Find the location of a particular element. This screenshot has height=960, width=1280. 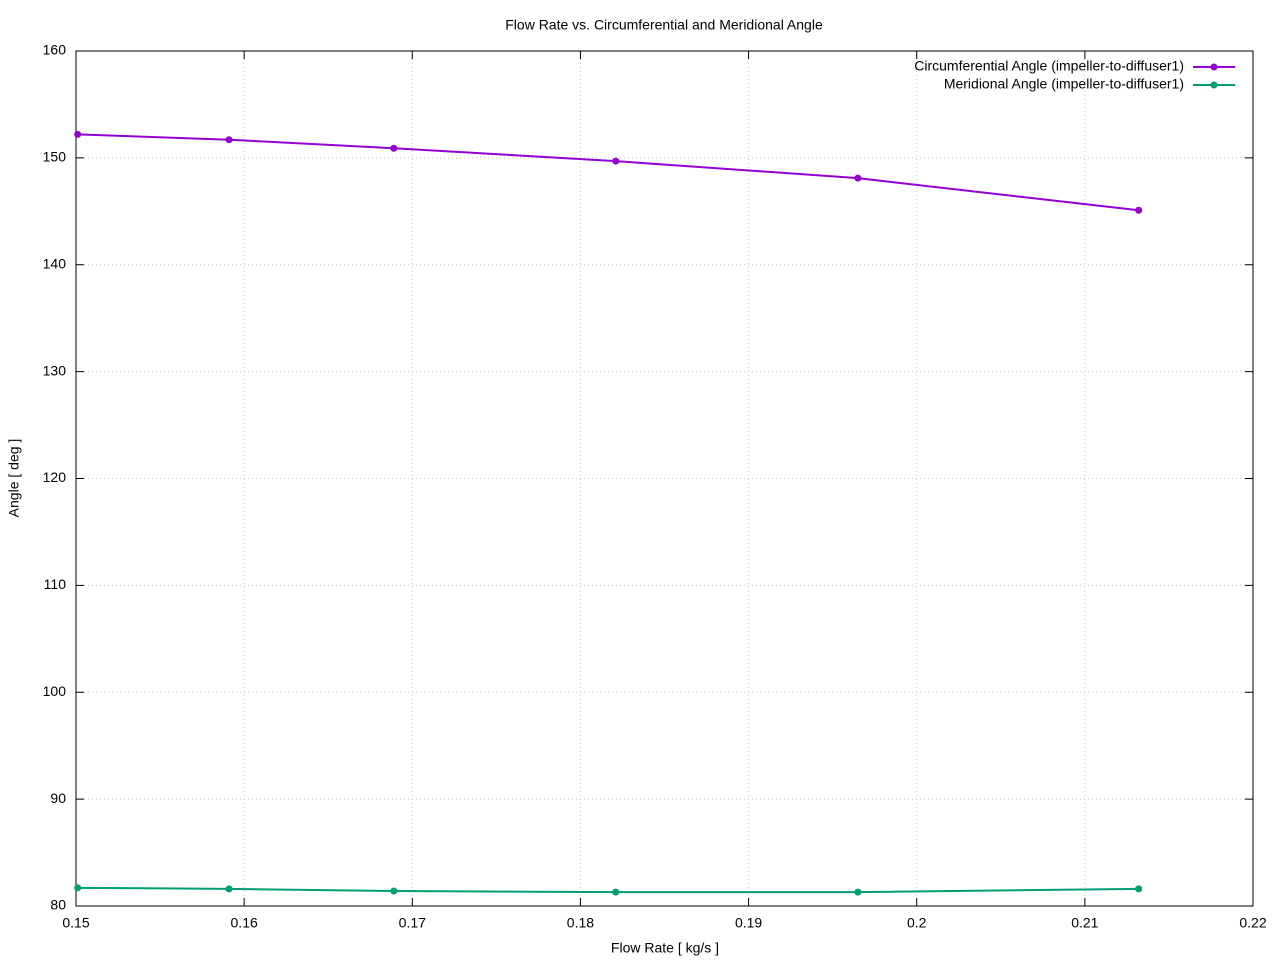

y-tick-label: 110 is located at coordinates (55, 584).